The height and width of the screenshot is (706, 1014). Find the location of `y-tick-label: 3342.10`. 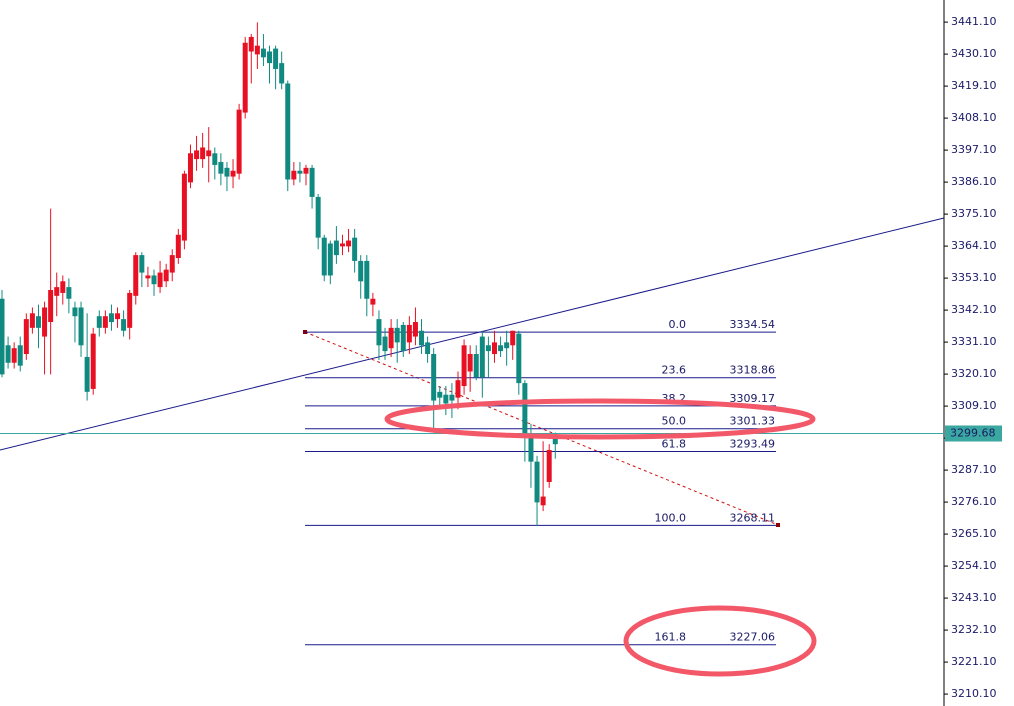

y-tick-label: 3342.10 is located at coordinates (974, 309).